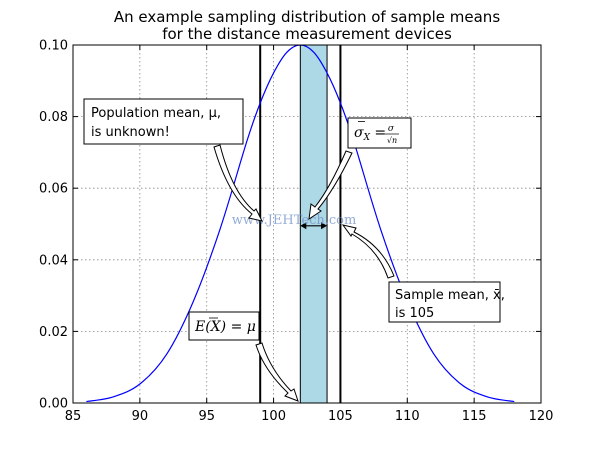 Image resolution: width=600 pixels, height=452 pixels. I want to click on annotation-sample-mean-line-2: is 105, so click(414, 313).